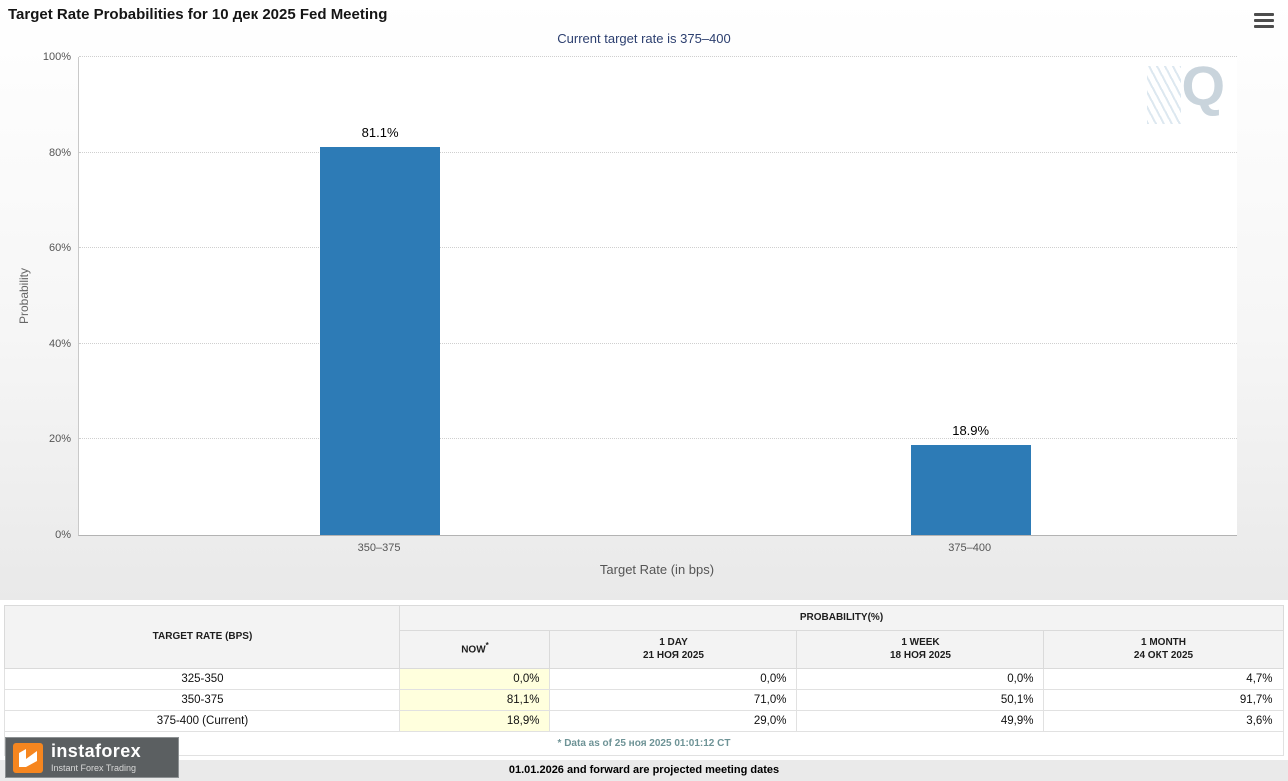  What do you see at coordinates (202, 637) in the screenshot?
I see `corner-header: TARGET RATE (BPS)` at bounding box center [202, 637].